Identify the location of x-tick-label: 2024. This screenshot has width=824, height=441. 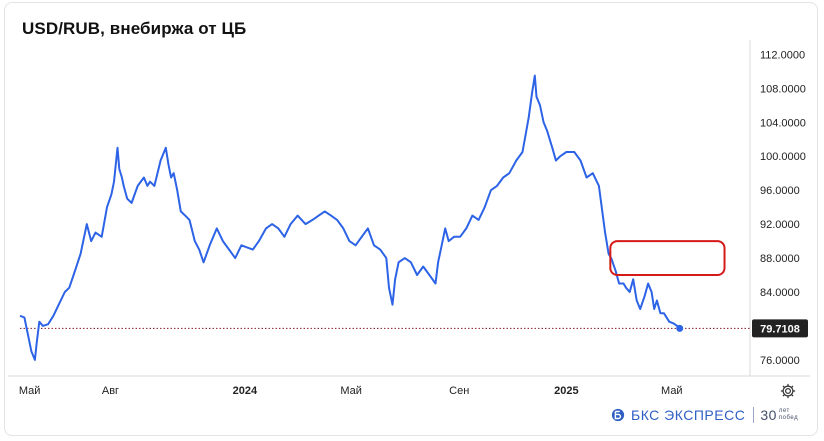
(245, 391).